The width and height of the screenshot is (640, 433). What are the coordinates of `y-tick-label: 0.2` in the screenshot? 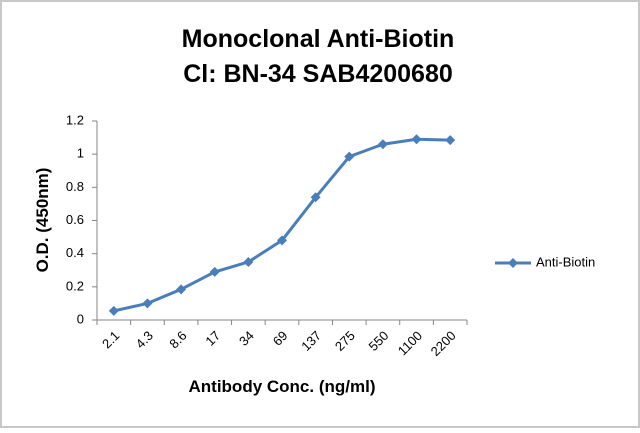 It's located at (75, 285).